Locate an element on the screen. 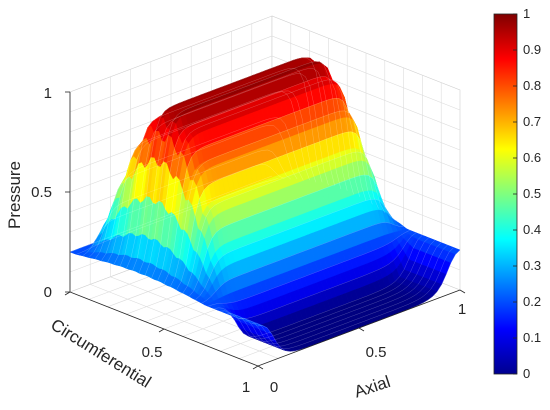  colorbar-tick-label: 0.7 is located at coordinates (532, 121).